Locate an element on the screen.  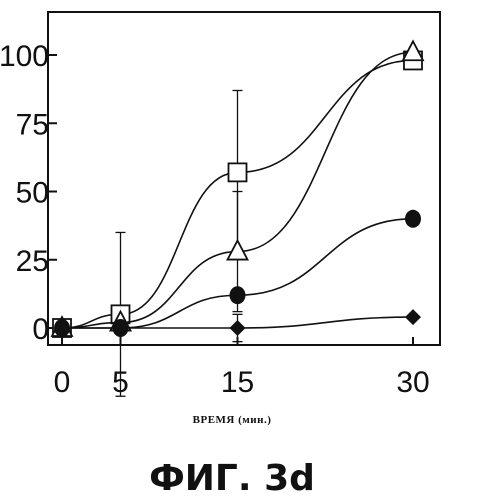
data-point-triangle is located at coordinates (238, 250).